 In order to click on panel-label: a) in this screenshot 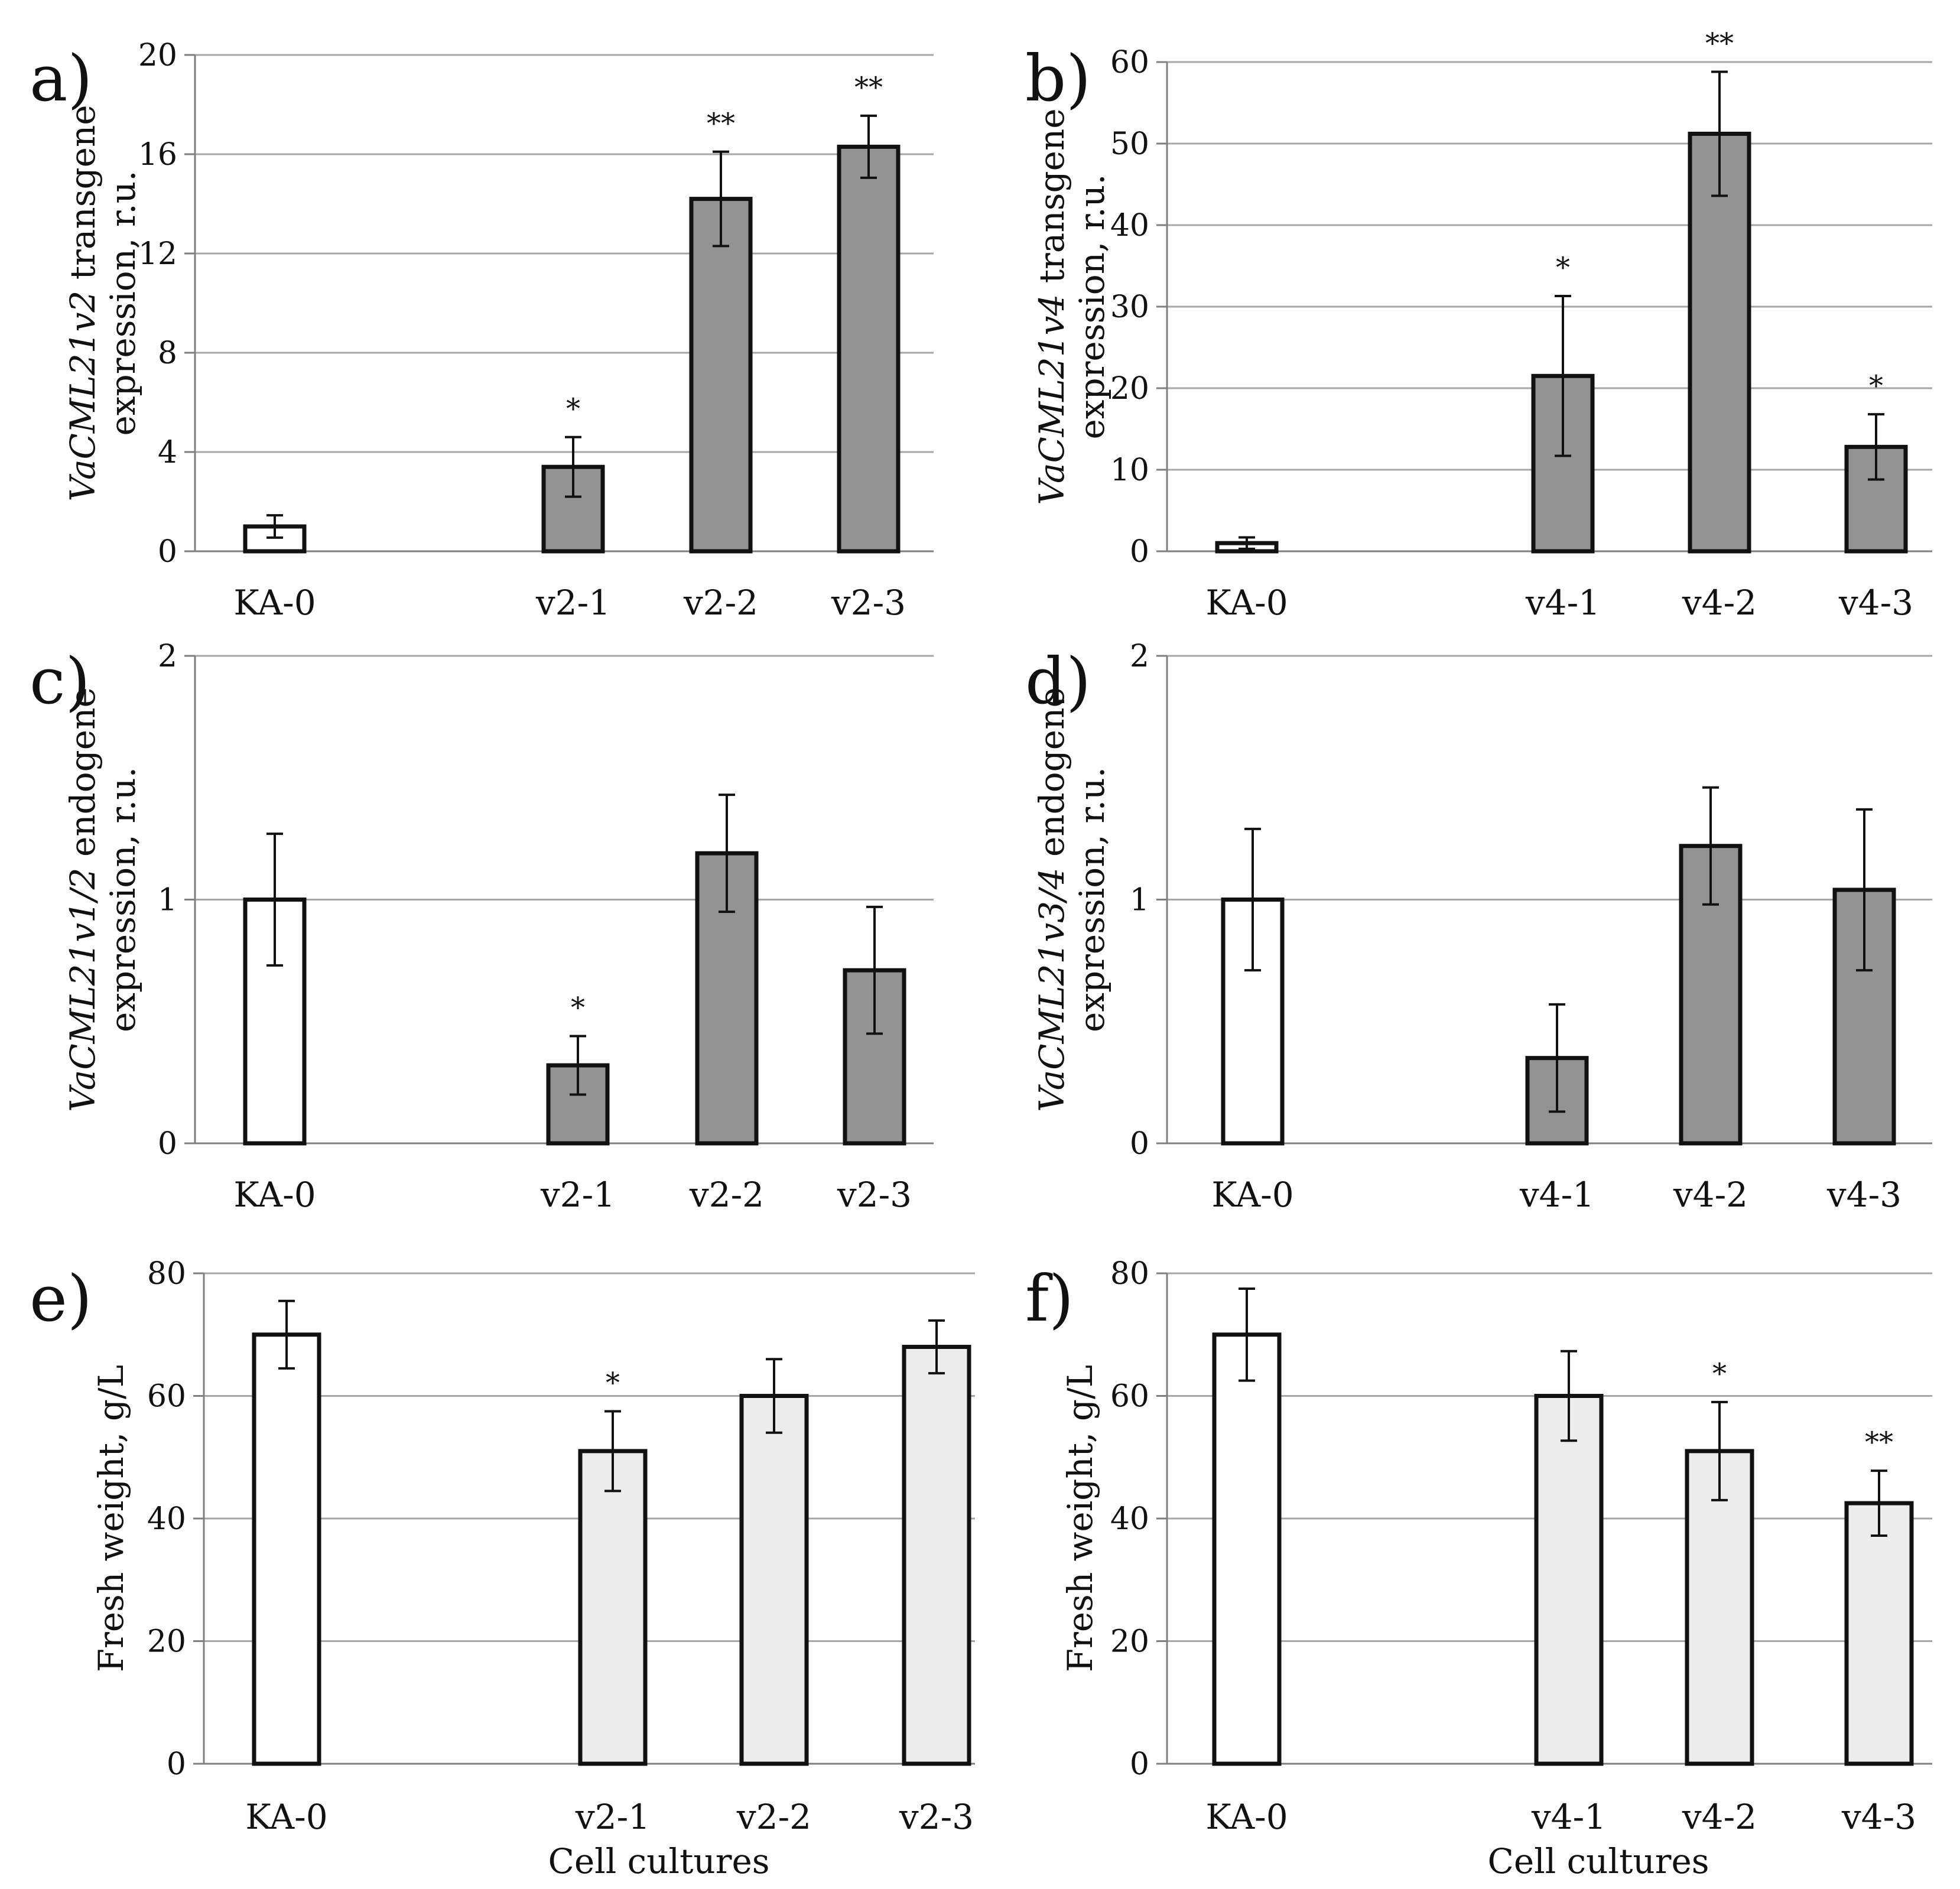, I will do `click(61, 79)`.